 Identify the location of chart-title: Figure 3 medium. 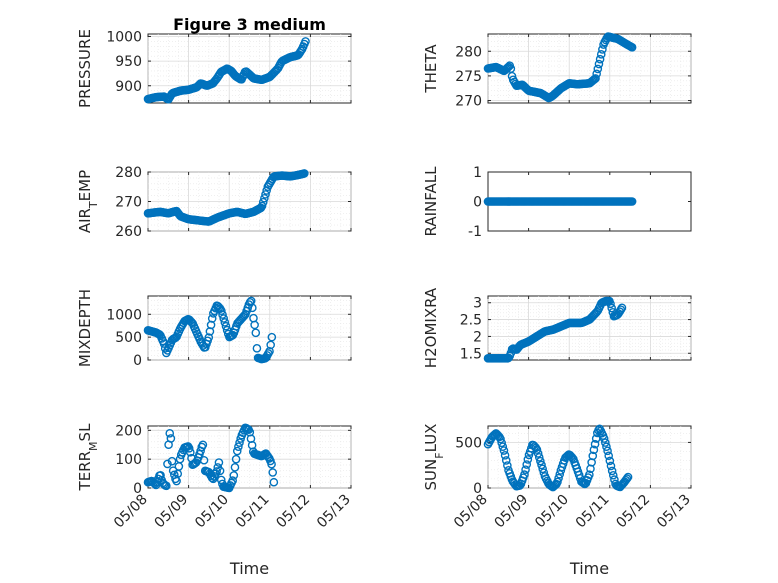
(249, 24).